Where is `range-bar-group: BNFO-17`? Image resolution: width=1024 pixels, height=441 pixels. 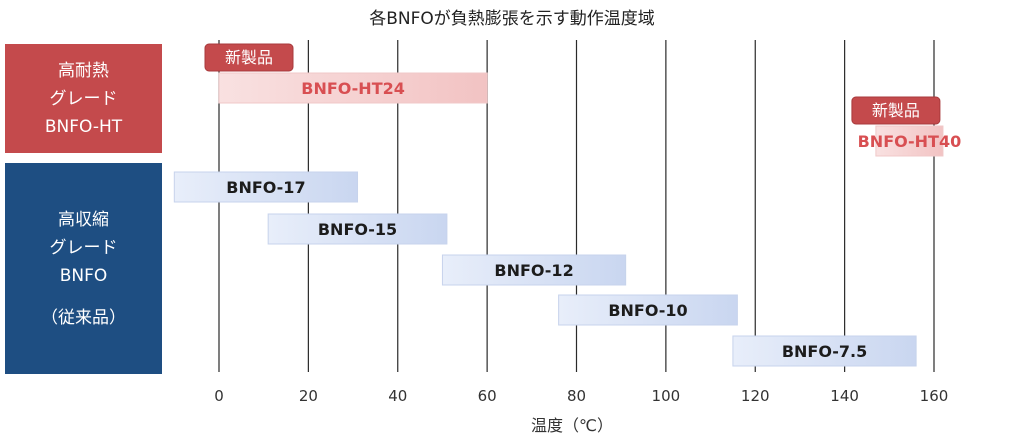 range-bar-group: BNFO-17 is located at coordinates (266, 187).